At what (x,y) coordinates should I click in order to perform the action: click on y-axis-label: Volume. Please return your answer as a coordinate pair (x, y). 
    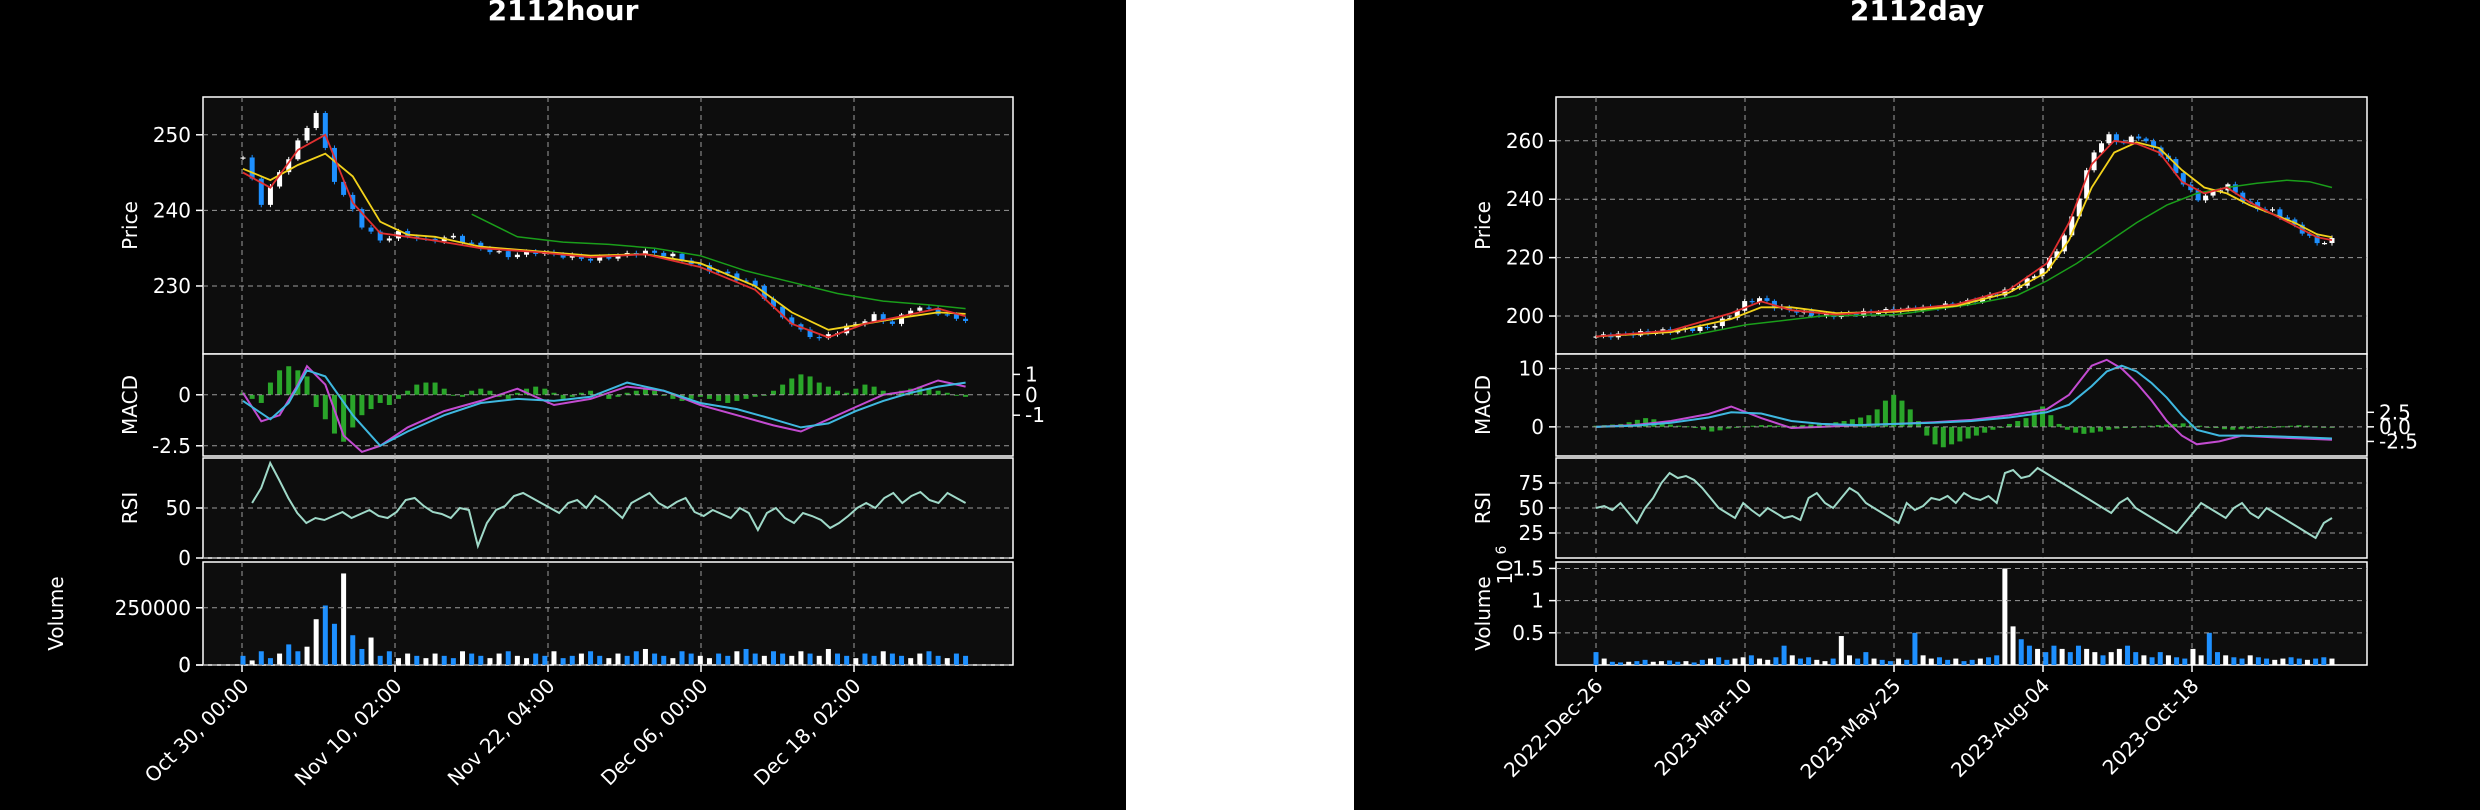
    Looking at the image, I should click on (56, 613).